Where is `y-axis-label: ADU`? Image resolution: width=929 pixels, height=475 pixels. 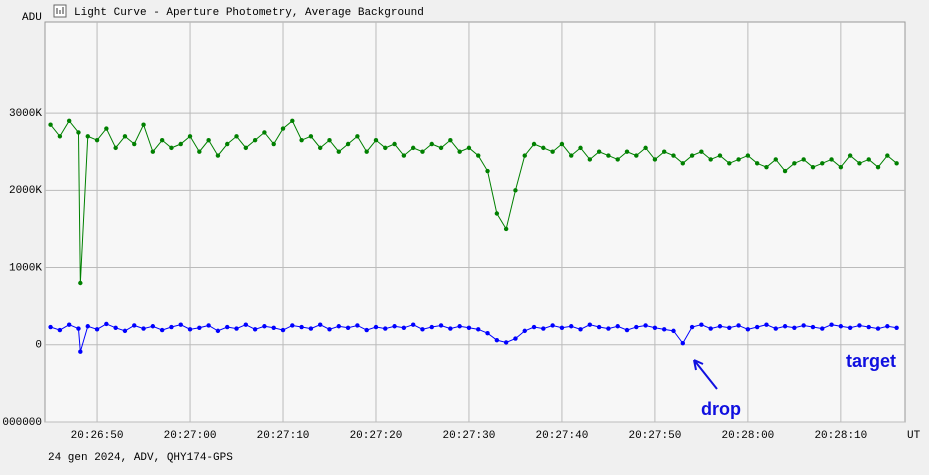 y-axis-label: ADU is located at coordinates (32, 18).